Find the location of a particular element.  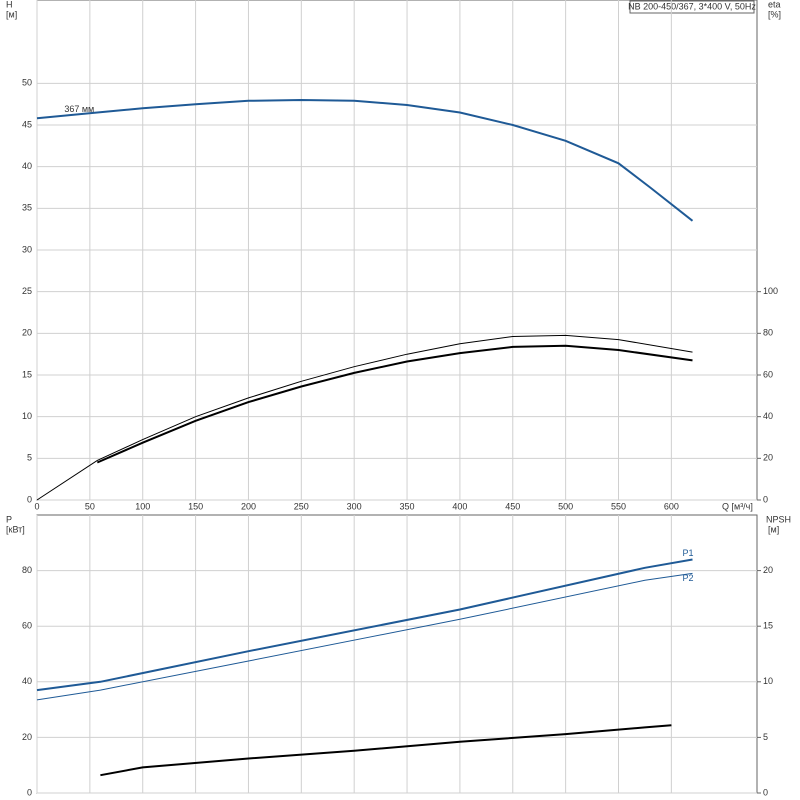

series-label: P1 is located at coordinates (688, 553).